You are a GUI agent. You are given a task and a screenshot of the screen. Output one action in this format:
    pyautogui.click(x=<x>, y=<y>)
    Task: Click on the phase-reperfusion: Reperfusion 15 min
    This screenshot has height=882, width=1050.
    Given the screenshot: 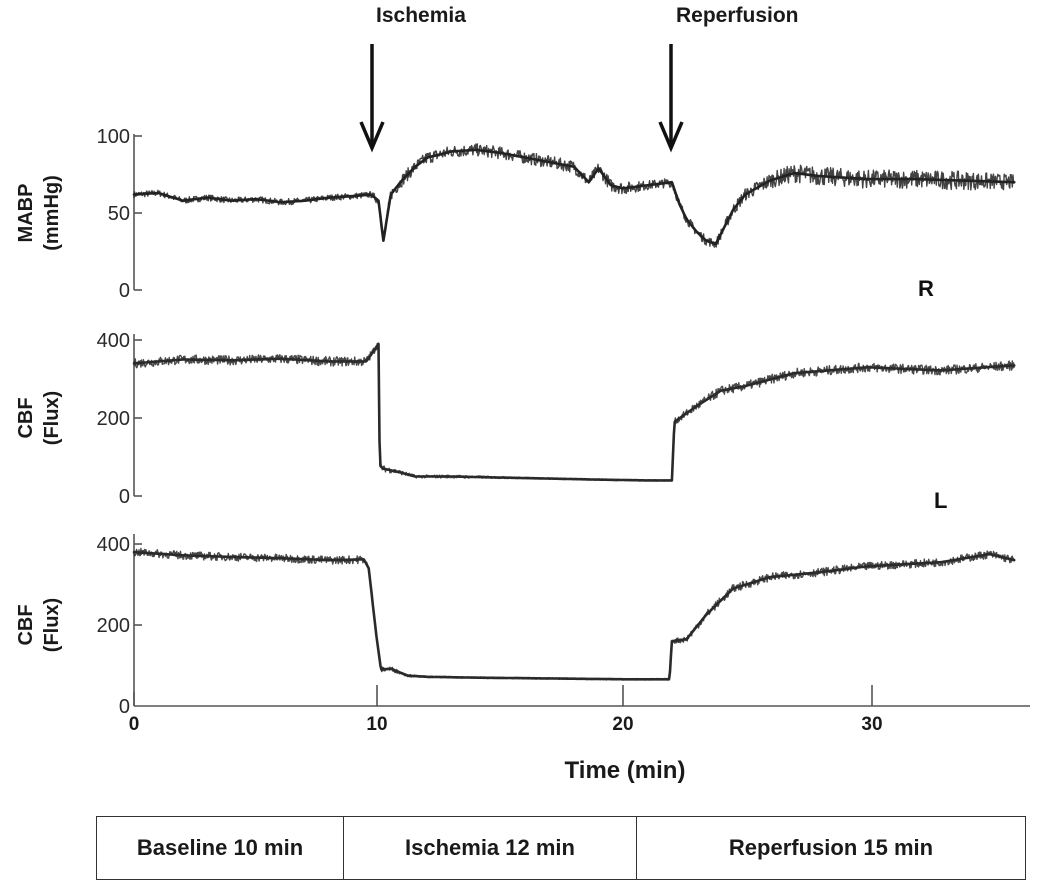 What is the action you would take?
    pyautogui.click(x=830, y=848)
    